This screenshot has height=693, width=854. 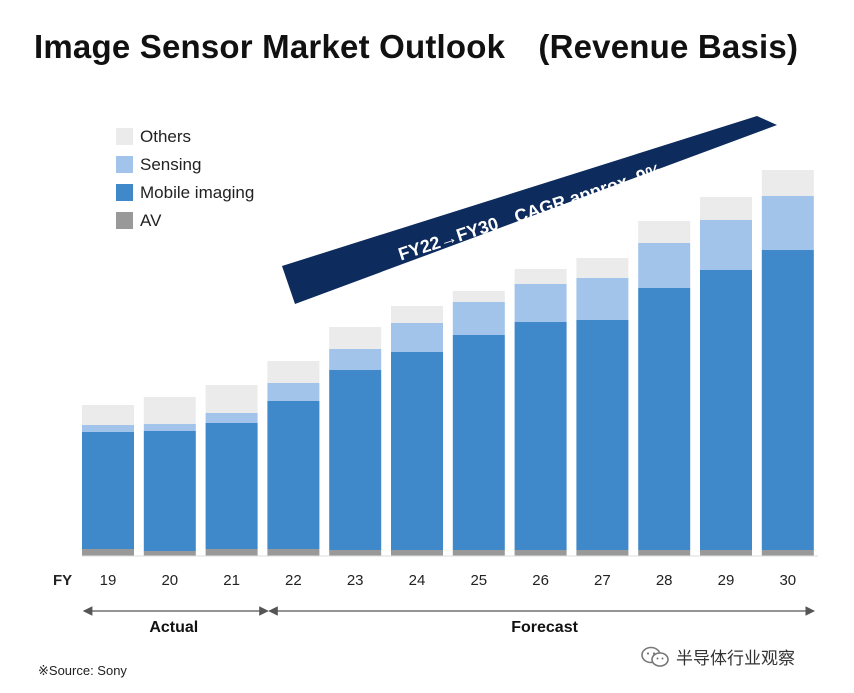 I want to click on cagr-label: FY22→FY30 CAGR approx. 9%, so click(x=530, y=212).